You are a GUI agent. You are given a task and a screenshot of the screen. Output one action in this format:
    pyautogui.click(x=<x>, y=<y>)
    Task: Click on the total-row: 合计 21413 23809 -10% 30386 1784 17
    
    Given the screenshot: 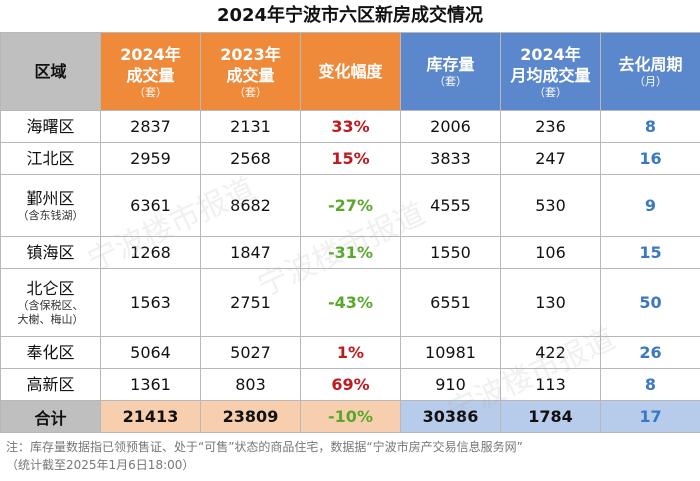 What is the action you would take?
    pyautogui.click(x=350, y=416)
    